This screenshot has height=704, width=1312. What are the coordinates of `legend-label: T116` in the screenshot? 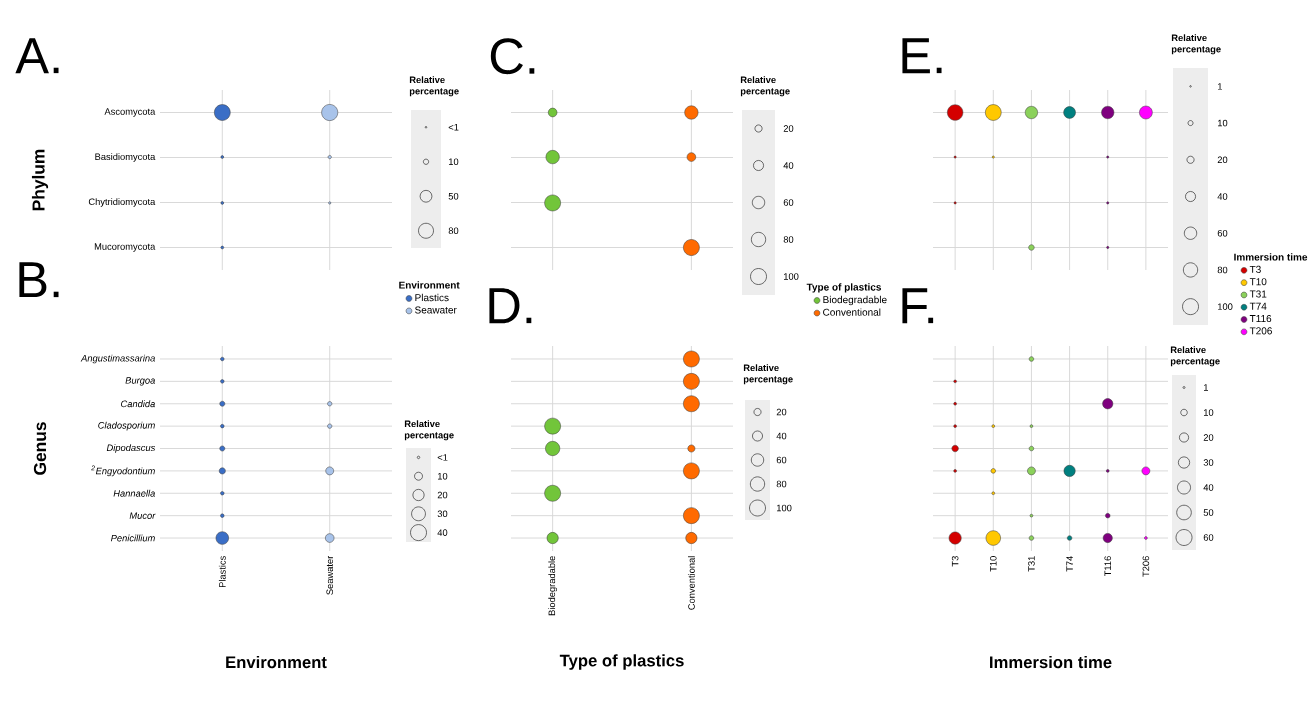 It's located at (1260, 319).